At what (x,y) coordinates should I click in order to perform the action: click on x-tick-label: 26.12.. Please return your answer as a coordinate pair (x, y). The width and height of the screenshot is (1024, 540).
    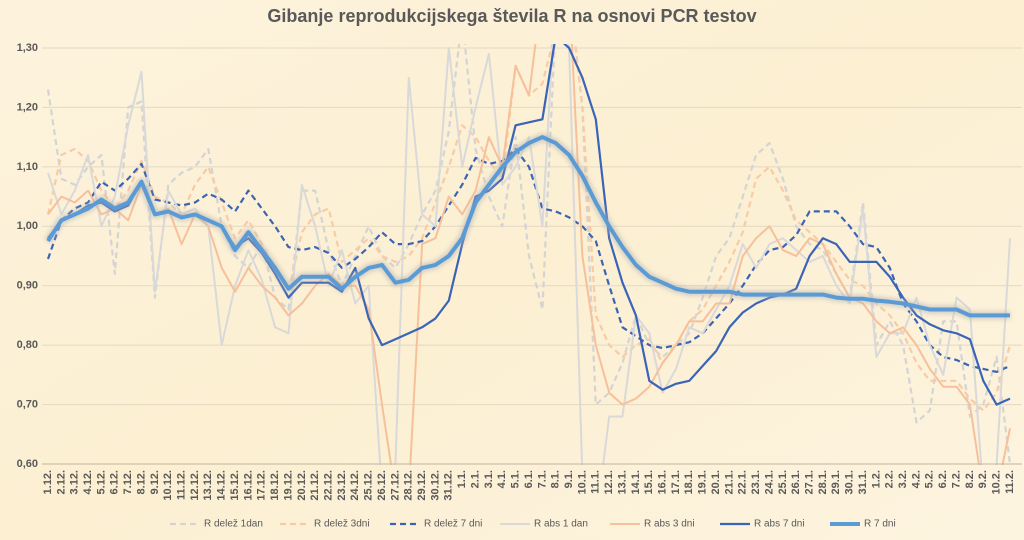
    Looking at the image, I should click on (382, 485).